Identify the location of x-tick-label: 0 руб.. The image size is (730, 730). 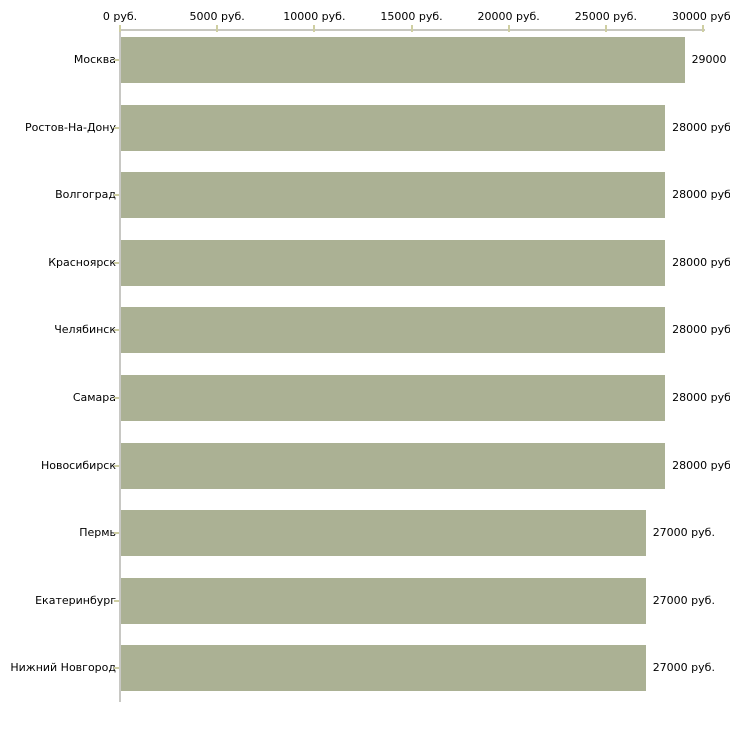
(120, 16).